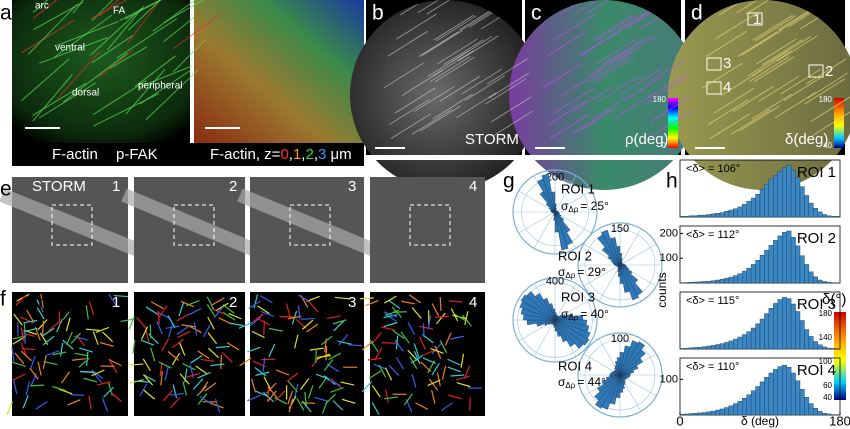 Image resolution: width=850 pixels, height=429 pixels. What do you see at coordinates (430, 225) in the screenshot?
I see `roi-box` at bounding box center [430, 225].